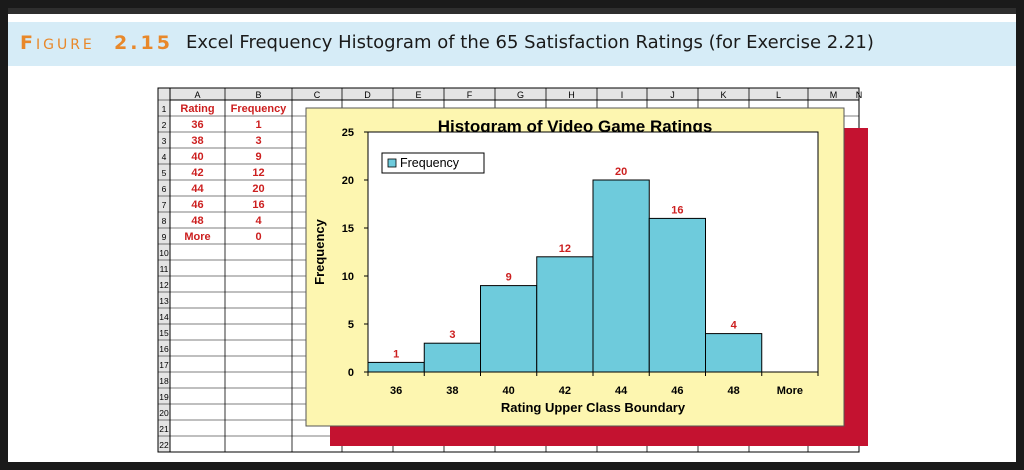  What do you see at coordinates (452, 391) in the screenshot?
I see `x-tick-label: 38` at bounding box center [452, 391].